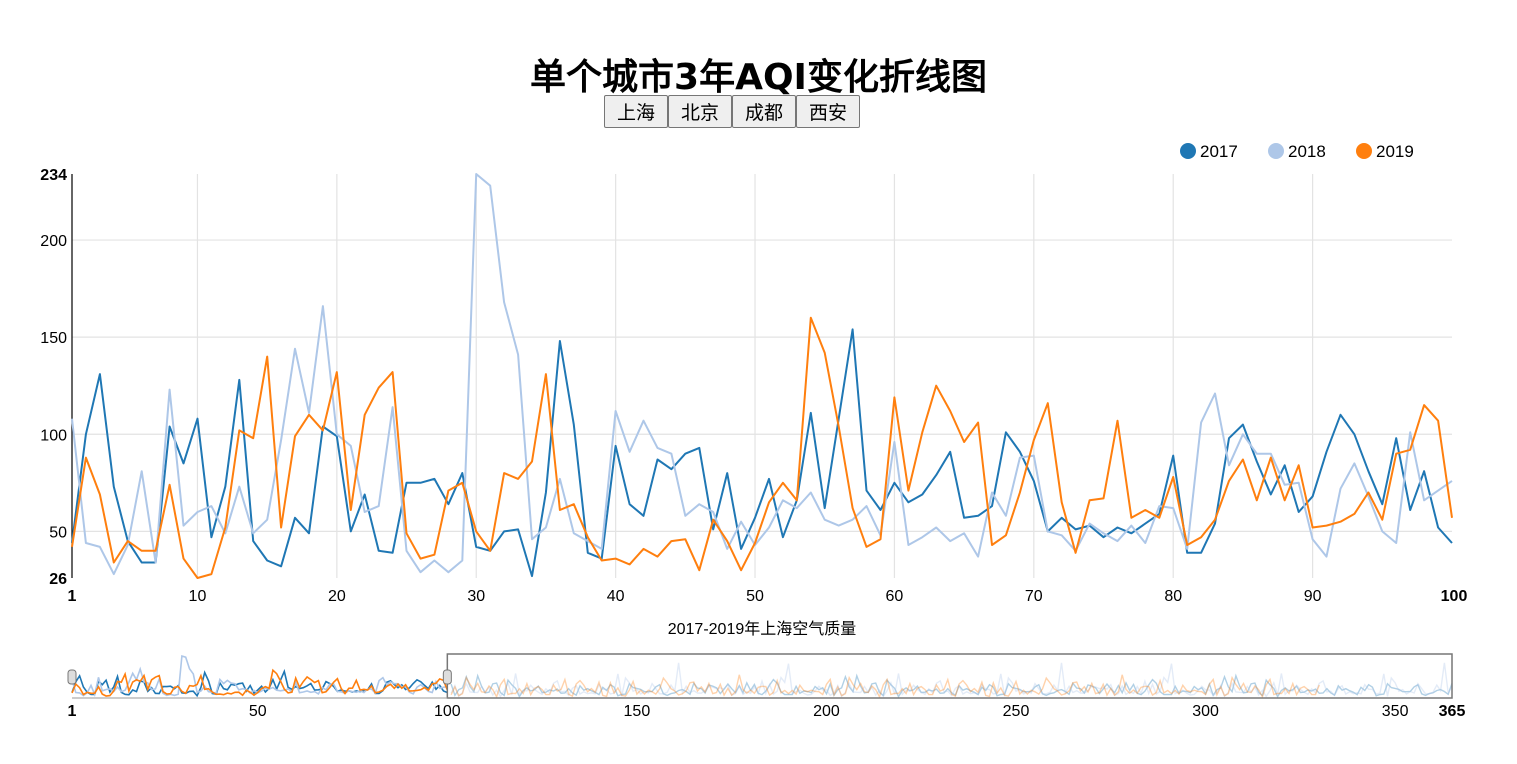 The image size is (1517, 764). What do you see at coordinates (1364, 151) in the screenshot?
I see `legend-marker-2019` at bounding box center [1364, 151].